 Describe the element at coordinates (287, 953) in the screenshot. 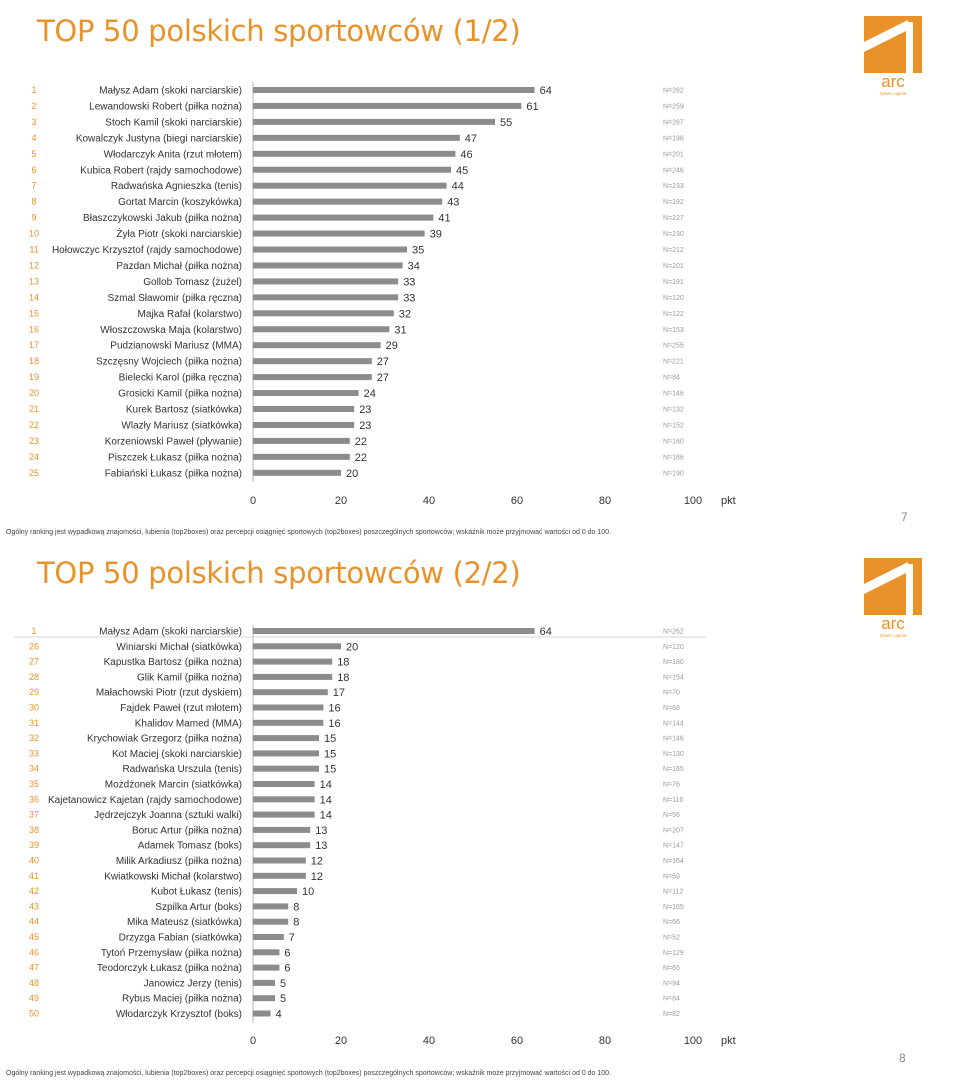

I see `value-label: 6` at that location.